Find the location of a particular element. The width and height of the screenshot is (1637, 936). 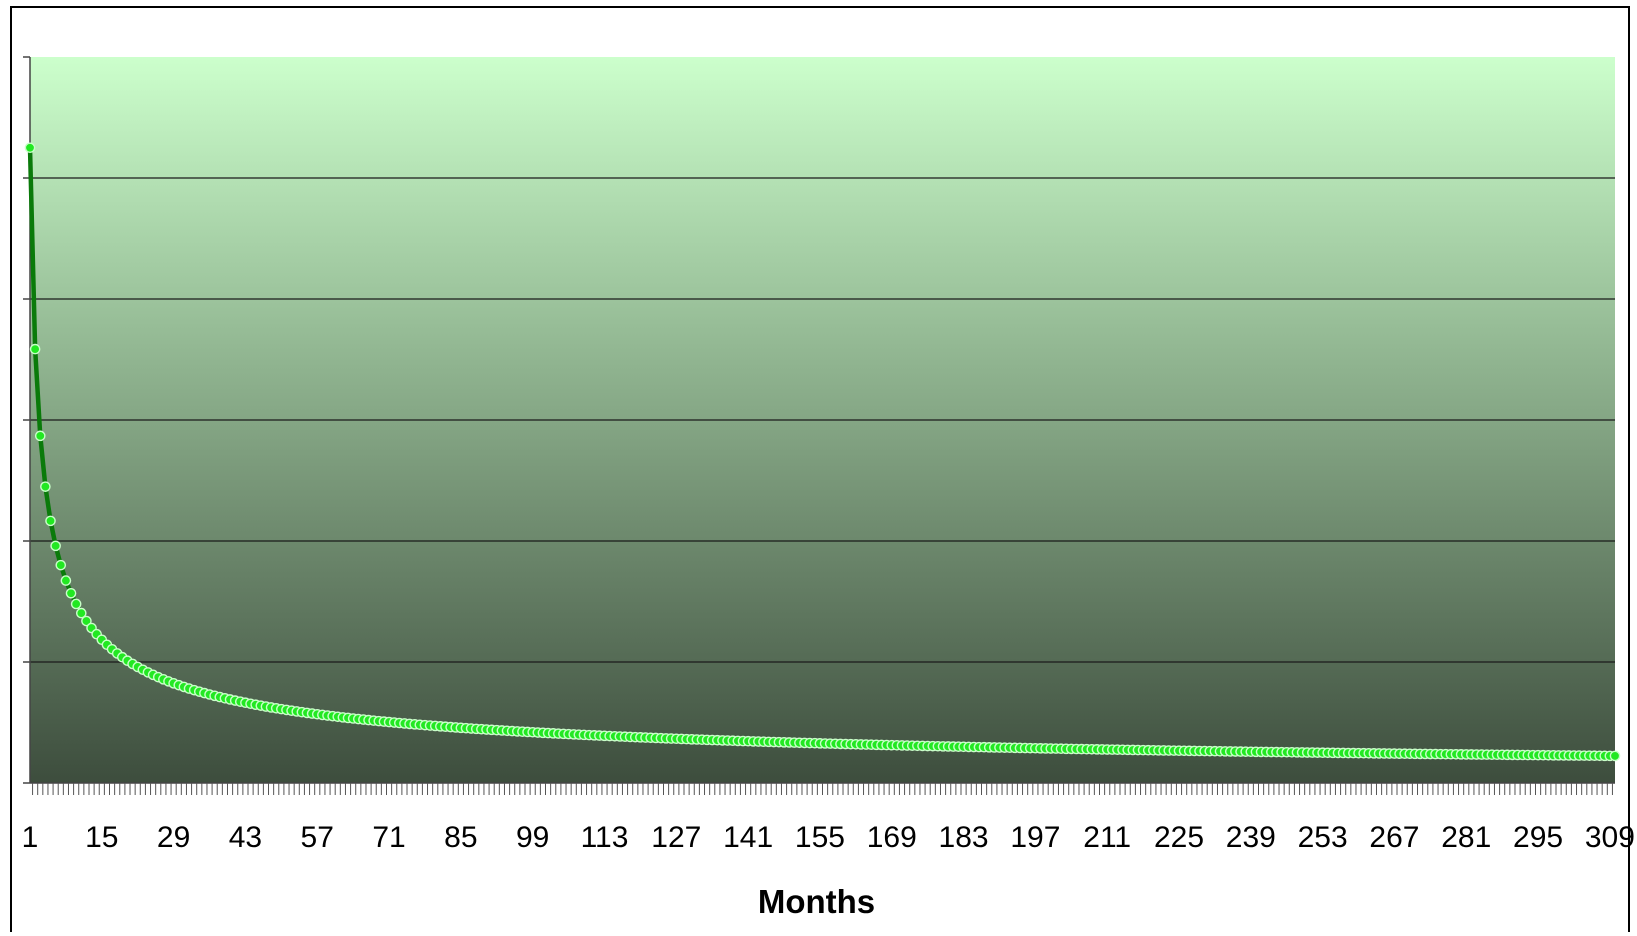

x-axis is located at coordinates (822, 788).